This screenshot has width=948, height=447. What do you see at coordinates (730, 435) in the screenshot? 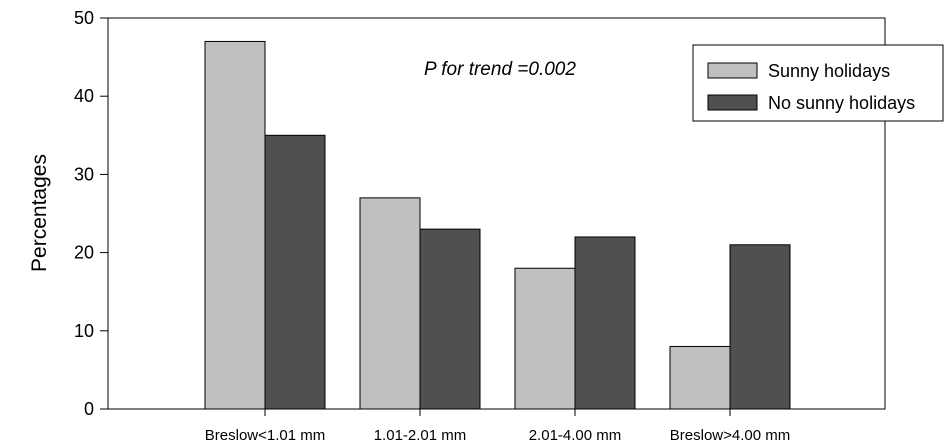
I see `x-category-label: Breslow>4.00 mm` at bounding box center [730, 435].